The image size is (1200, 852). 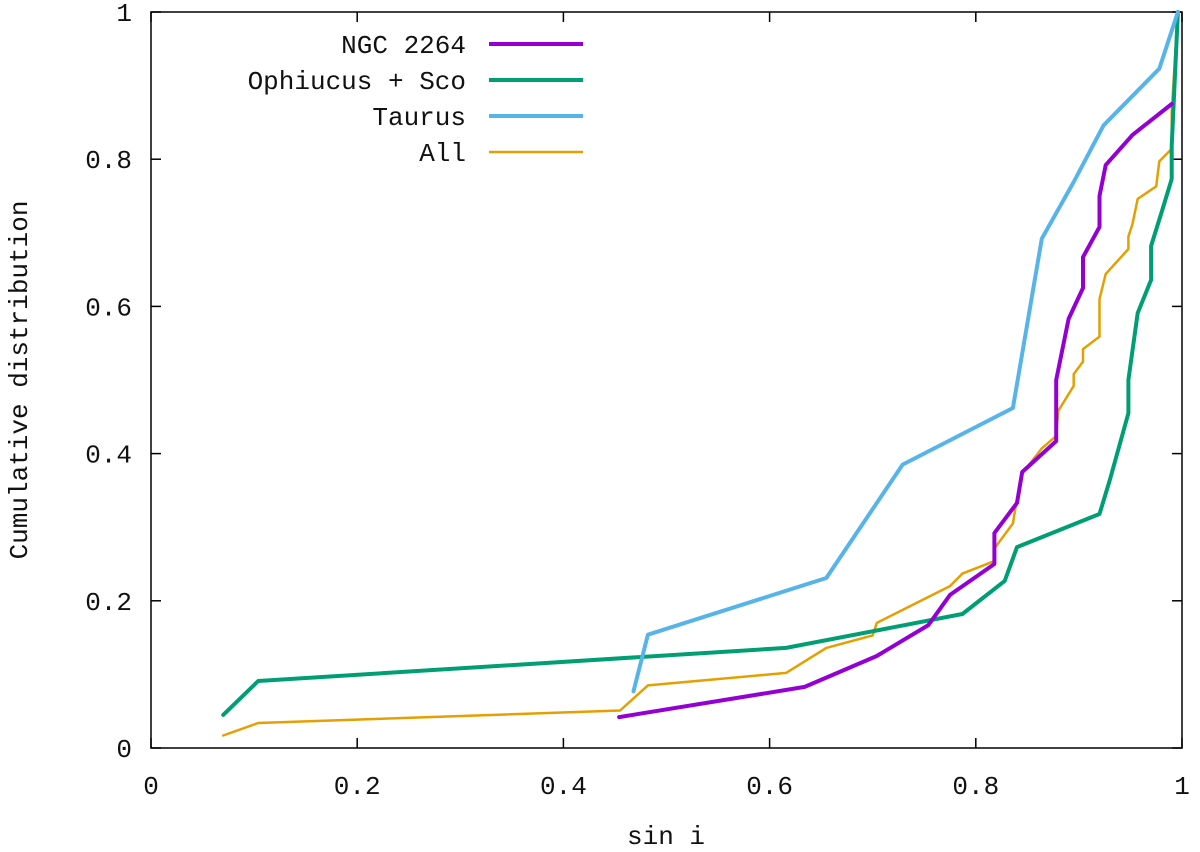 I want to click on legend-label: NGC 2264, so click(x=403, y=46).